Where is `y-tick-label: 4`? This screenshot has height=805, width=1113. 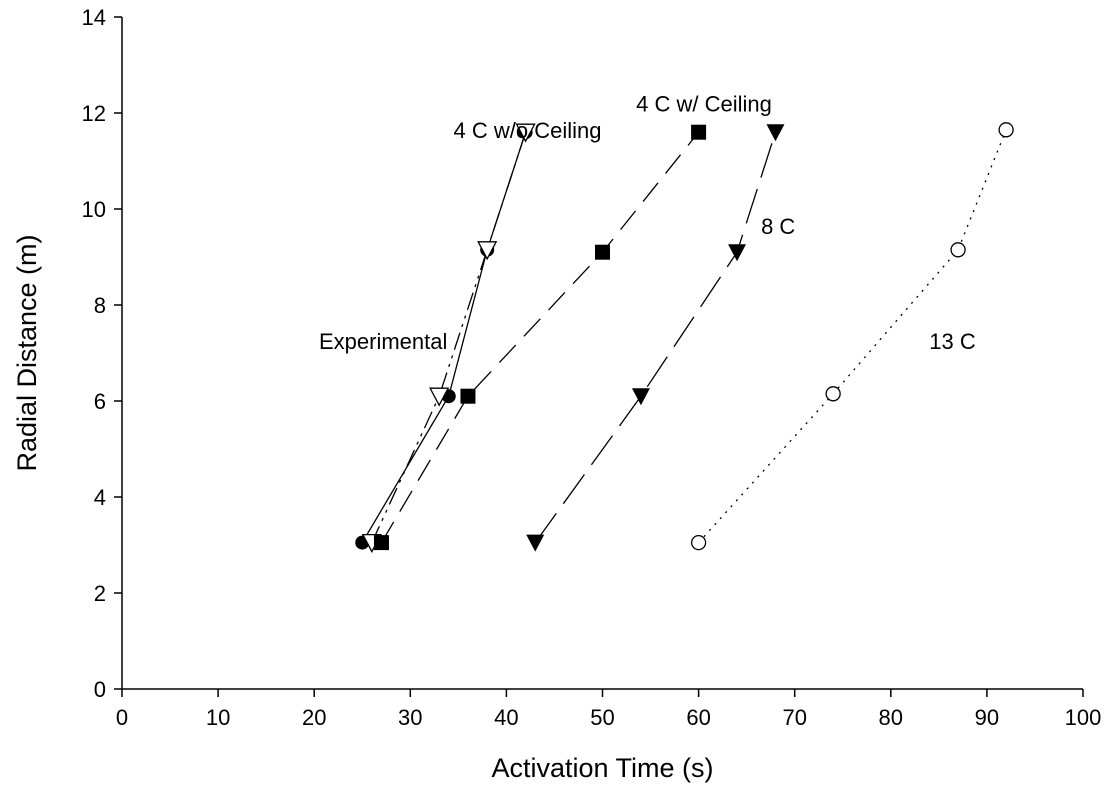
y-tick-label: 4 is located at coordinates (100, 497).